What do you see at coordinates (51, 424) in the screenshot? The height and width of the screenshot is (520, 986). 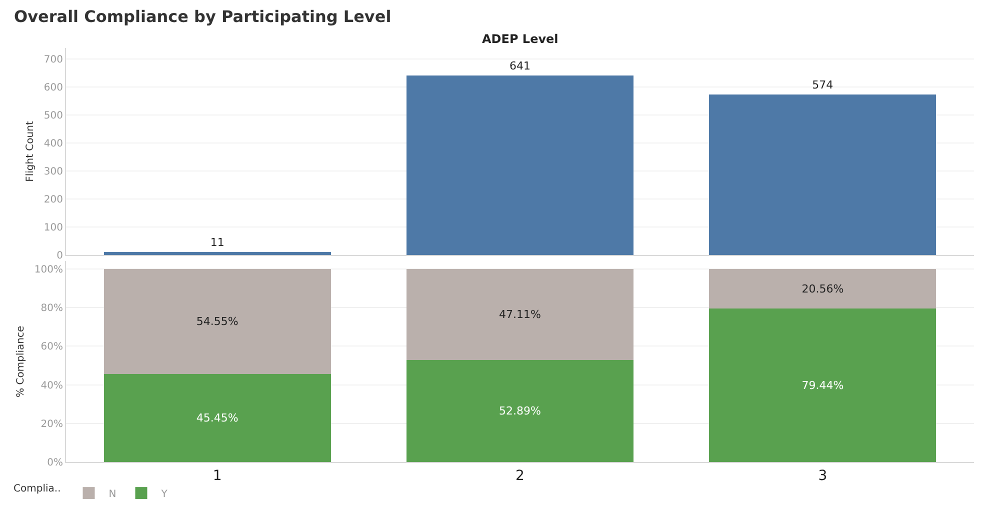 I see `y-tick-label: 20%` at bounding box center [51, 424].